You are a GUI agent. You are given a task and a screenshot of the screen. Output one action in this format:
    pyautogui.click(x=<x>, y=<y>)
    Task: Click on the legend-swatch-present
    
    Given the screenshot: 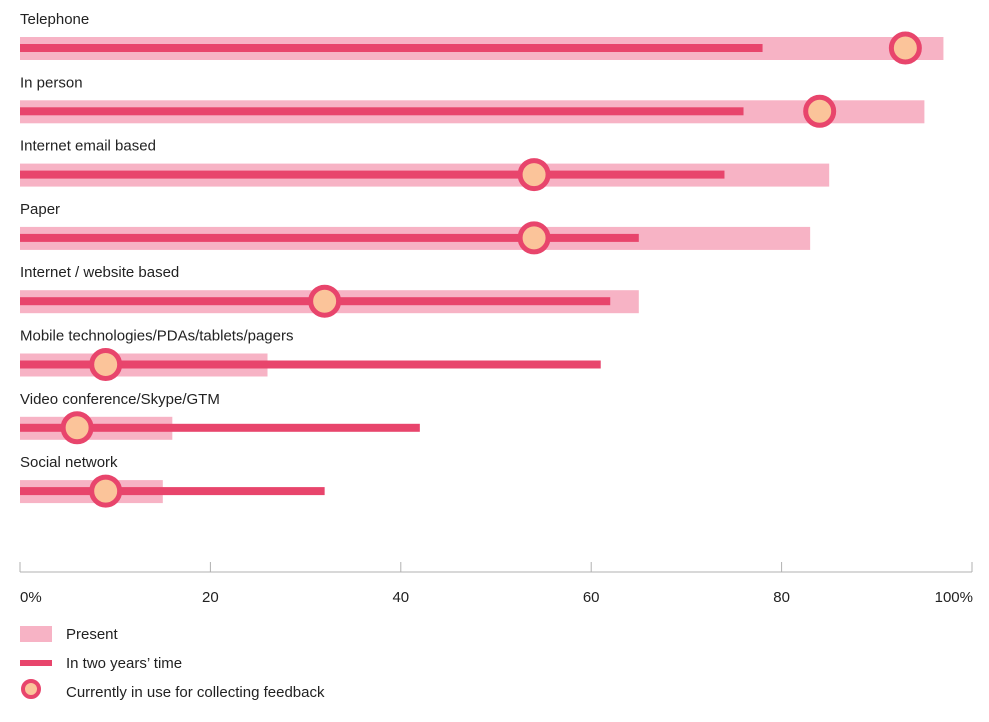 What is the action you would take?
    pyautogui.click(x=36, y=634)
    